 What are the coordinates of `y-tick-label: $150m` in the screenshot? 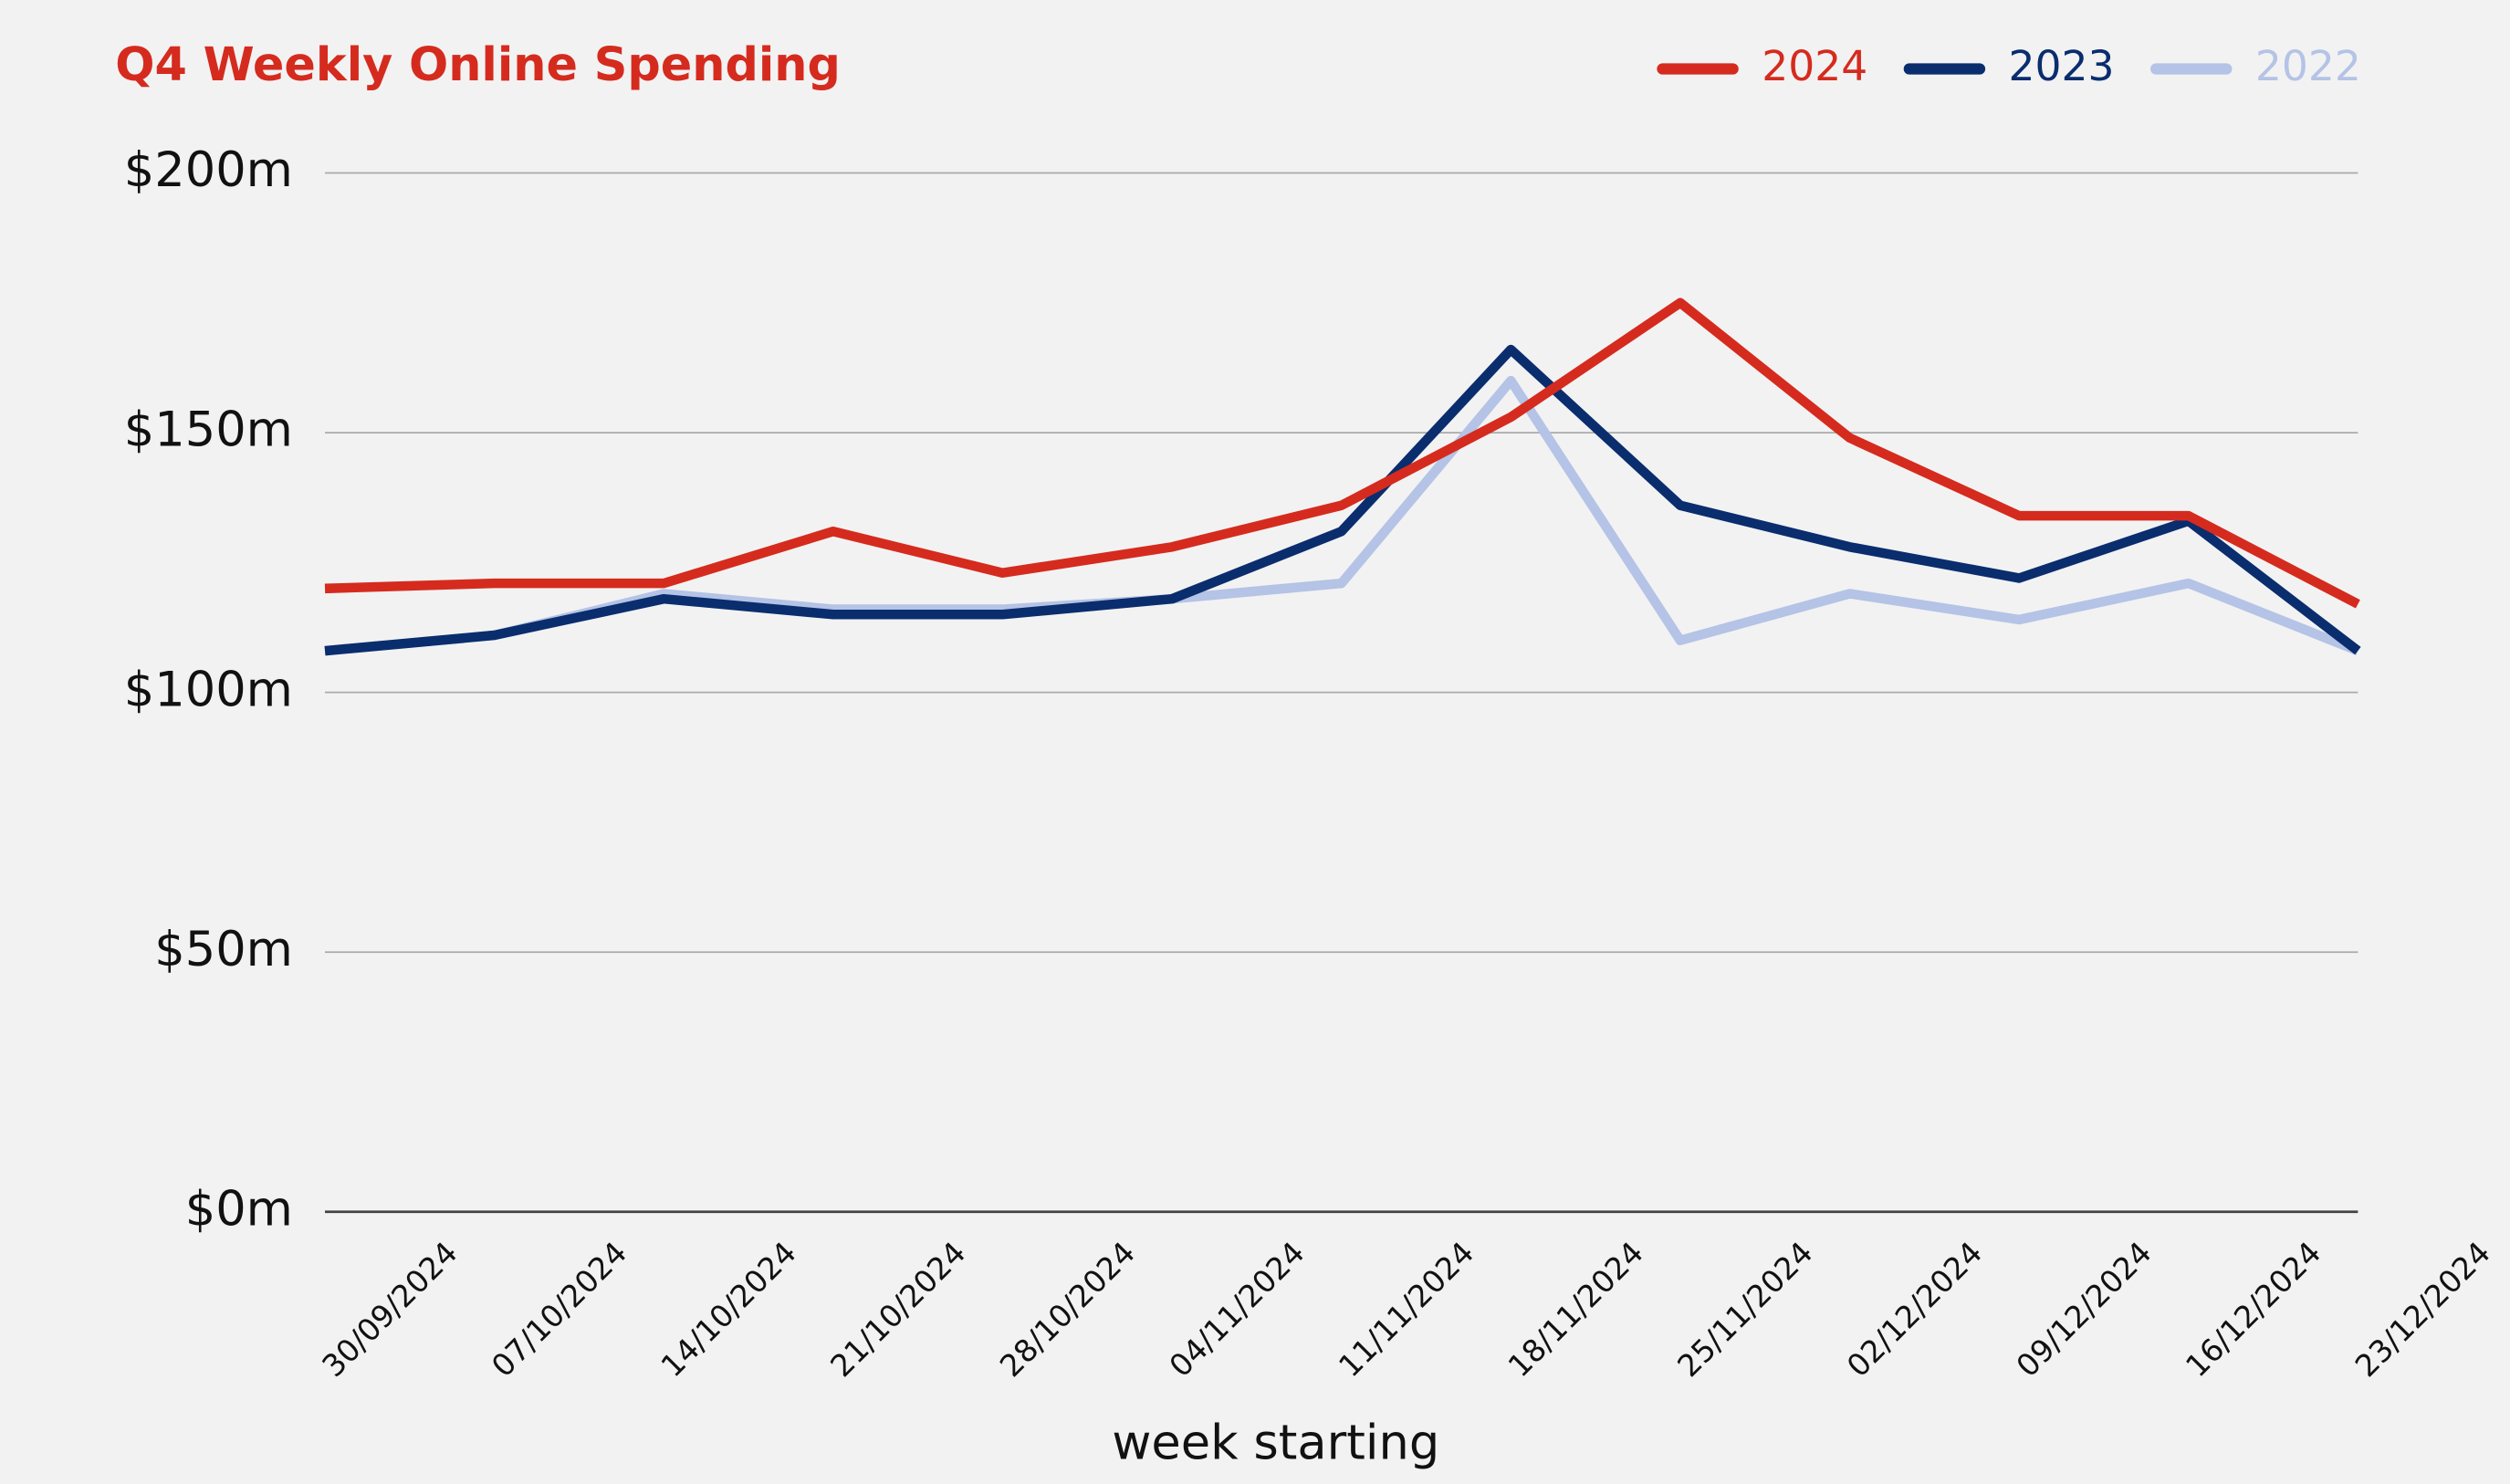 It's located at (208, 430).